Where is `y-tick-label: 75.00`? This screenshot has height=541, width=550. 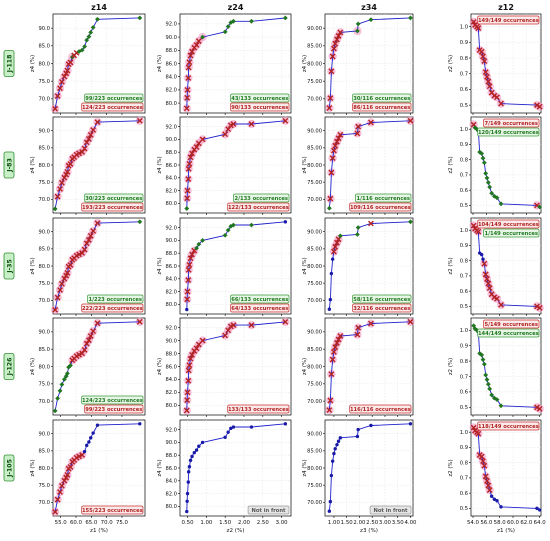 y-tick-label: 75.00 is located at coordinates (314, 82).